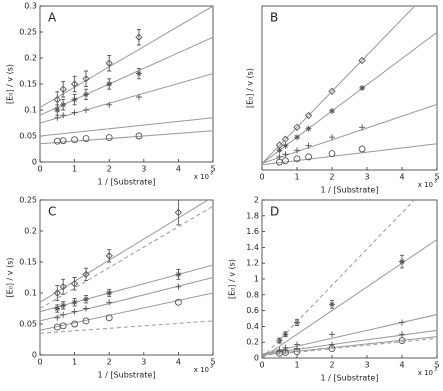  What do you see at coordinates (252, 263) in the screenshot?
I see `y-tick-label: 1.2` at bounding box center [252, 263].